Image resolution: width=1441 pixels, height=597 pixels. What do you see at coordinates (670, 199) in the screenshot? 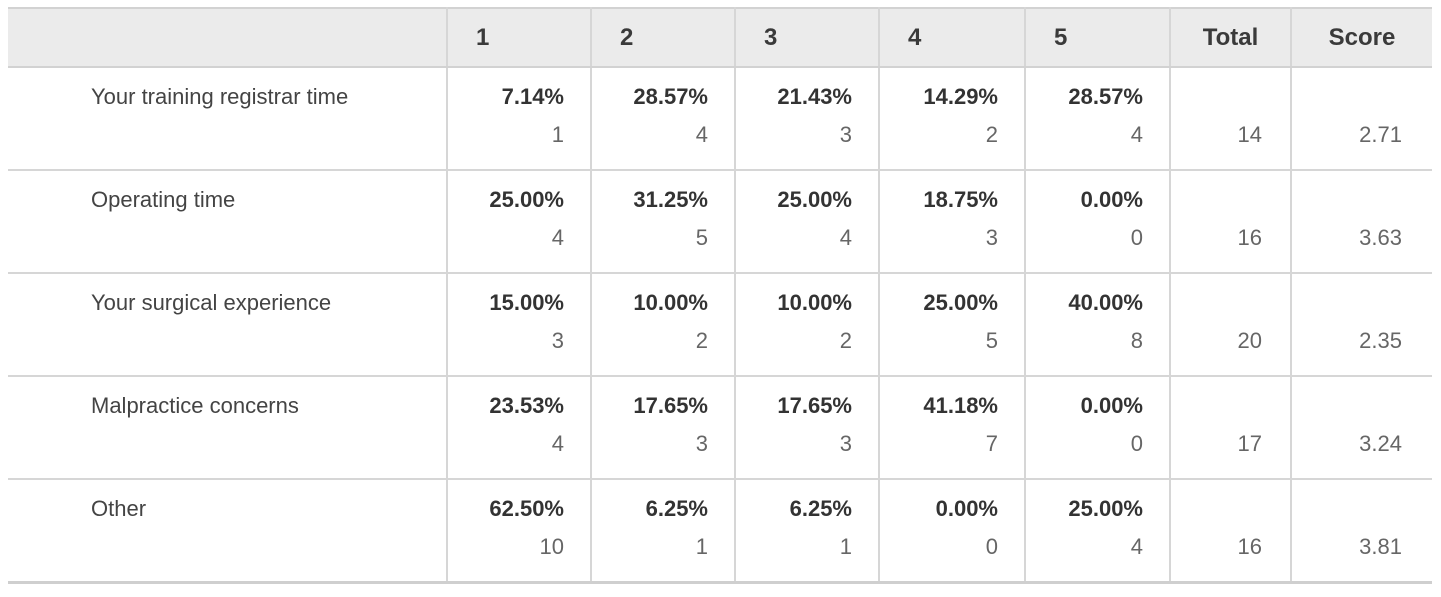
I see `percent-value: 31.25%` at bounding box center [670, 199].